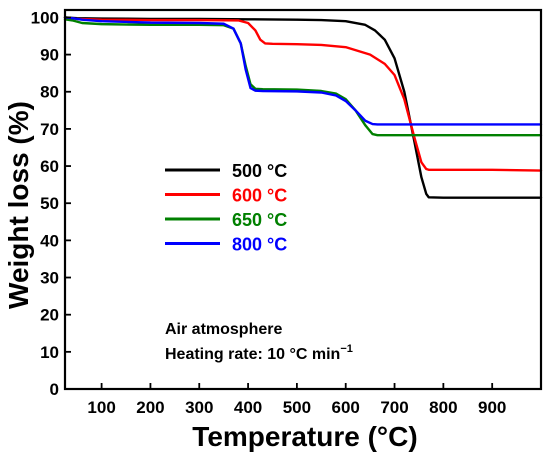 The height and width of the screenshot is (455, 550). I want to click on y-axis-title: Weight loss (%), so click(18, 205).